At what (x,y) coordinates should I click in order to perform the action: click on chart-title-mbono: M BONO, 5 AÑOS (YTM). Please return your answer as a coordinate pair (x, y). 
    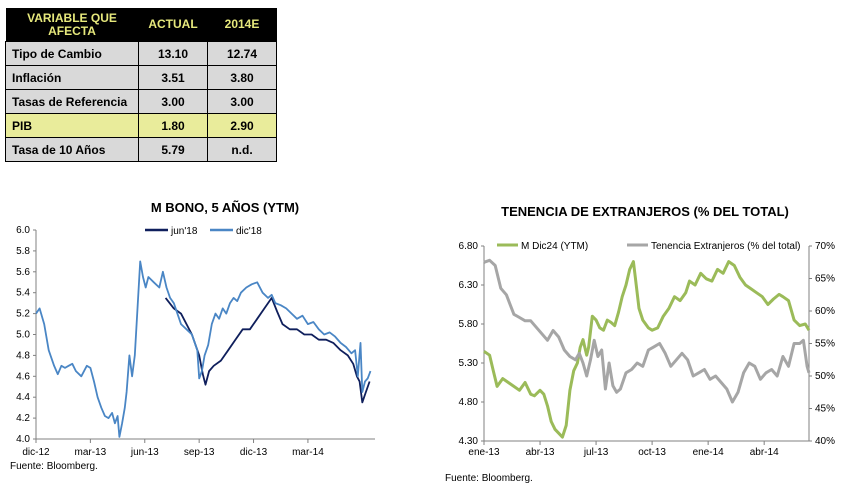
    Looking at the image, I should click on (225, 207).